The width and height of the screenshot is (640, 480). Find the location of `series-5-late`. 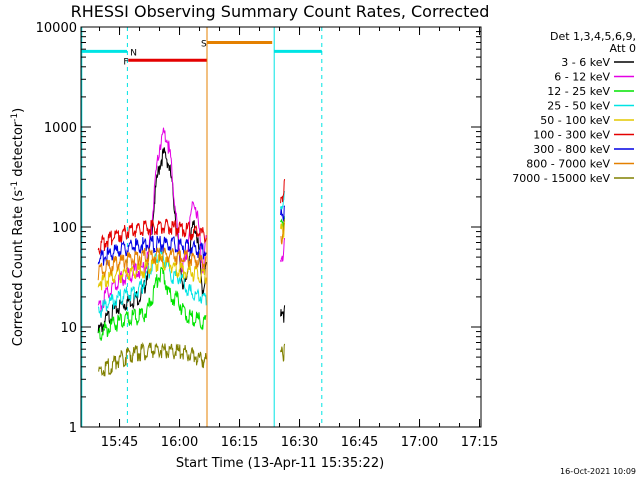

series-5-late is located at coordinates (283, 191).